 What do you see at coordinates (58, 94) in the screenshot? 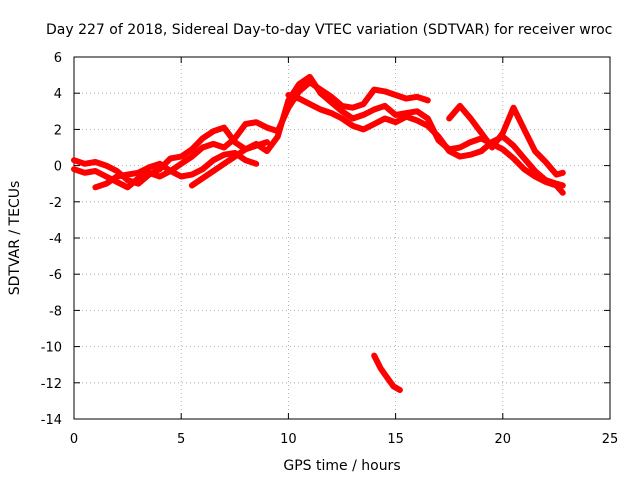
I see `y-tick-label: 4` at bounding box center [58, 94].